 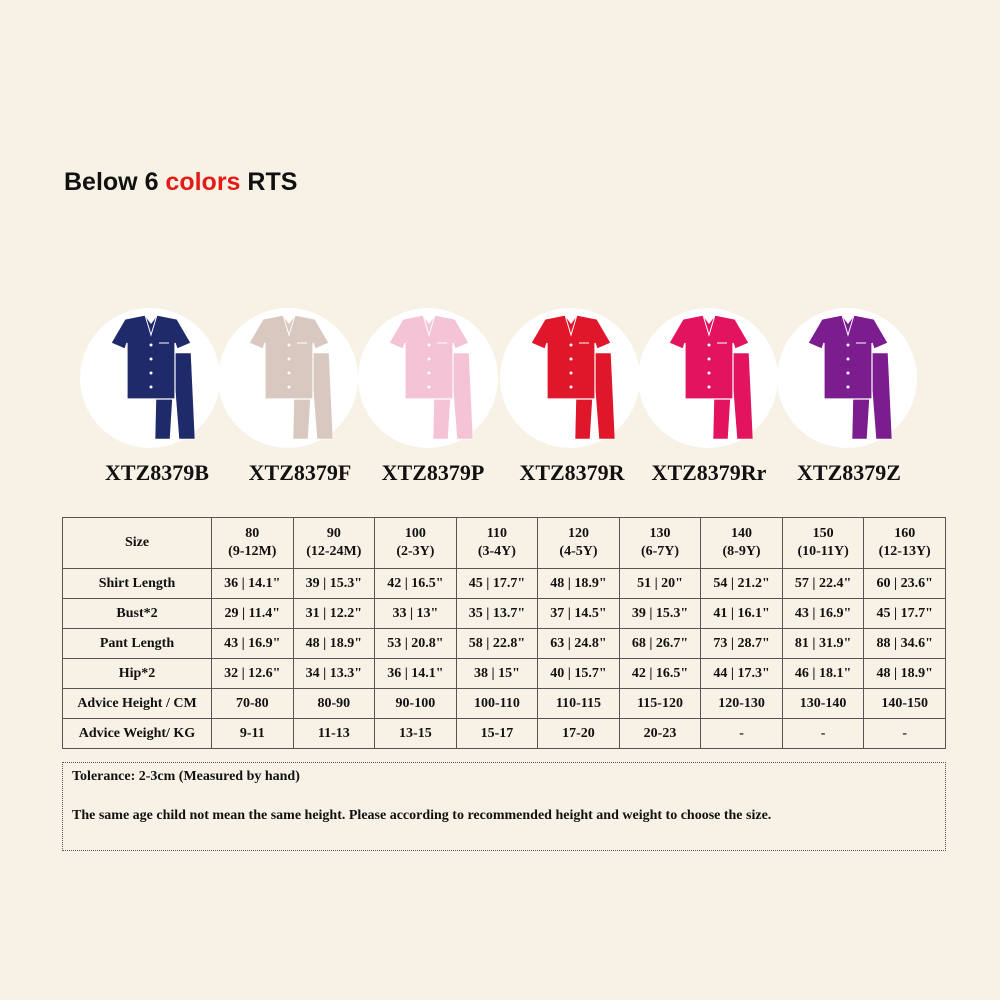 What do you see at coordinates (904, 643) in the screenshot?
I see `table-cell: 88 | 34.6"` at bounding box center [904, 643].